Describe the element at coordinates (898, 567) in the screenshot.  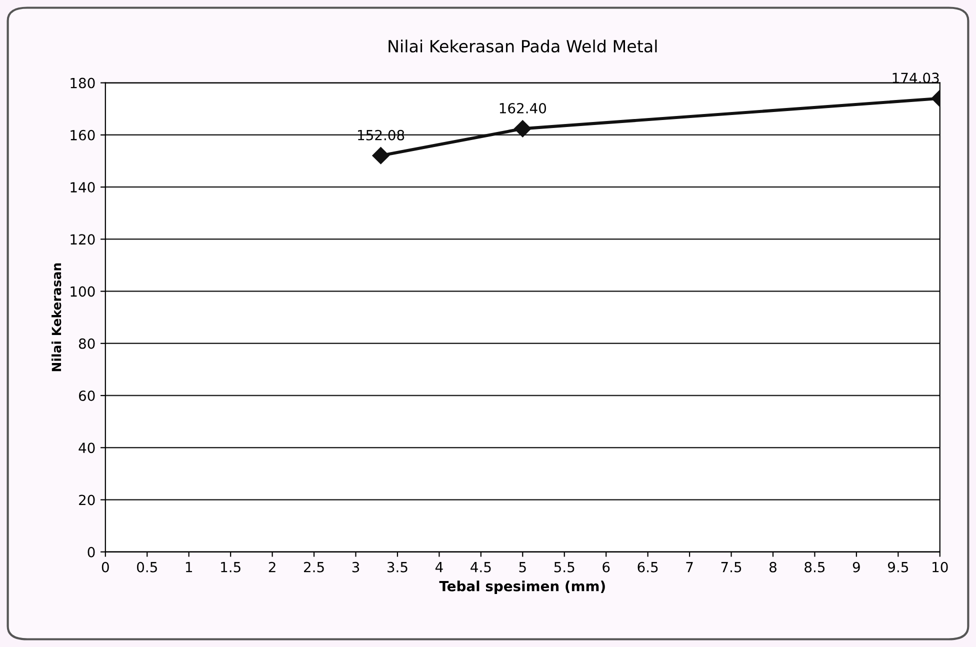
I see `x-tick-label: 9.5` at that location.